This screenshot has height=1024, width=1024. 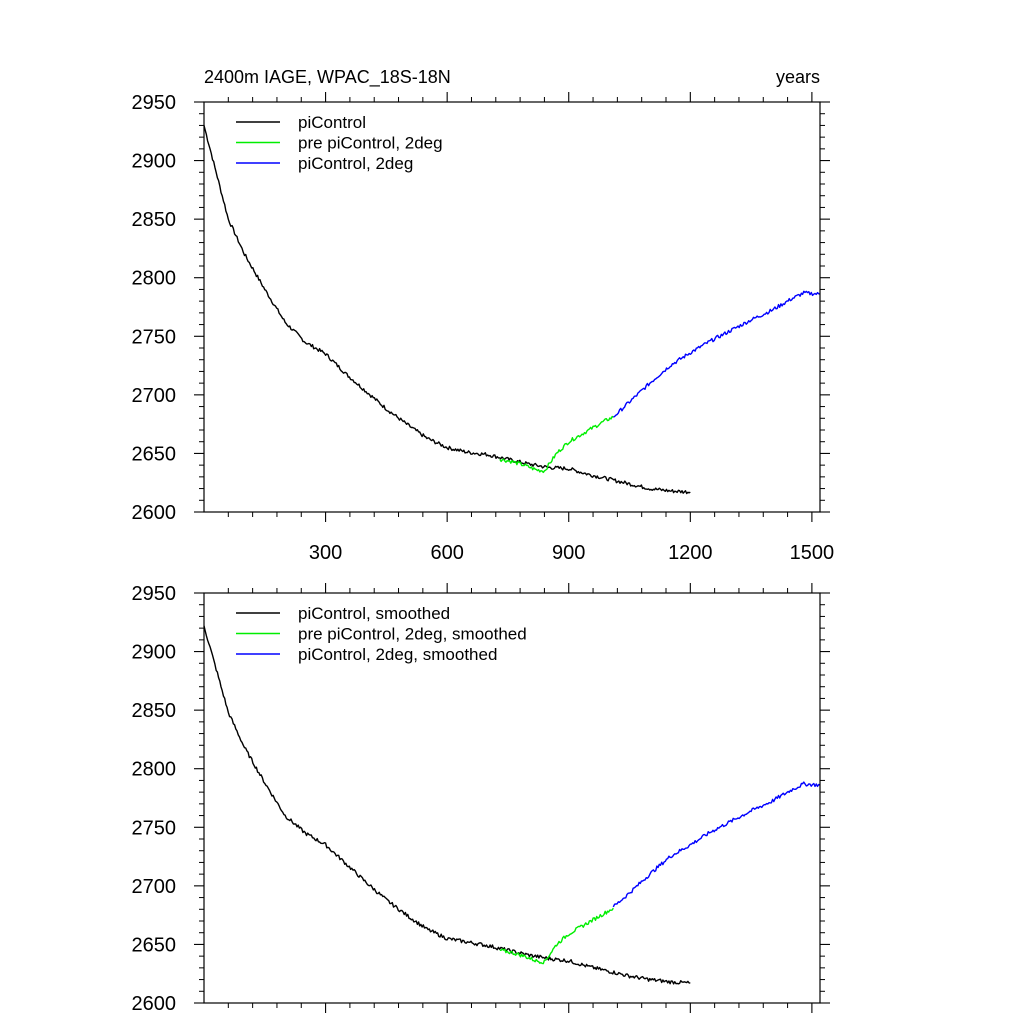 What do you see at coordinates (355, 163) in the screenshot?
I see `legend-label: piControl, 2deg` at bounding box center [355, 163].